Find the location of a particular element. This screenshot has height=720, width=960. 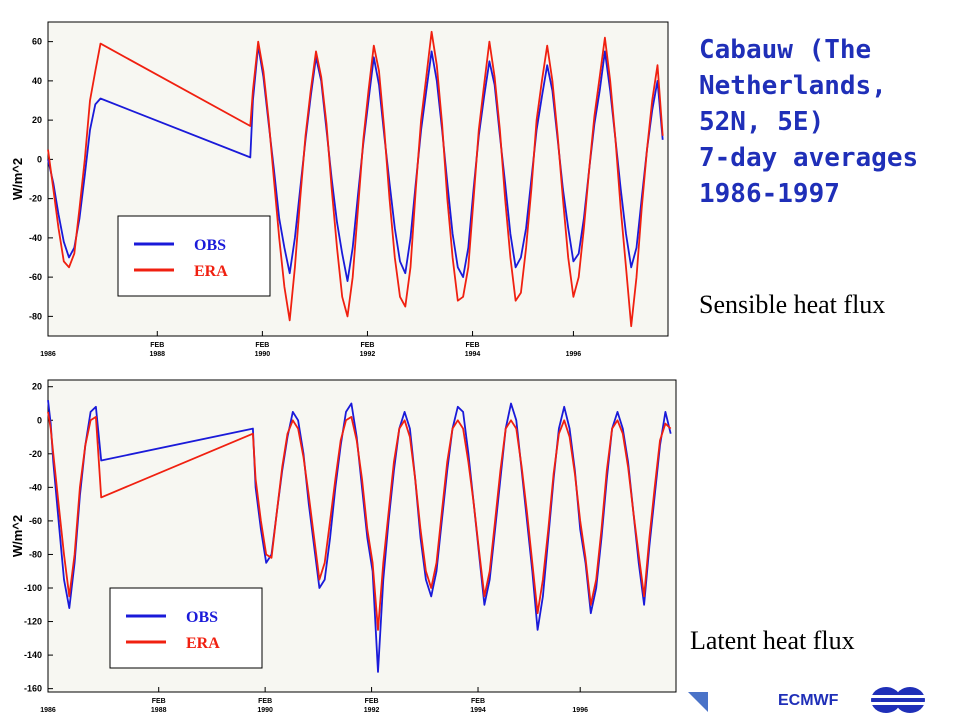

y-tick-label: -140 is located at coordinates (33, 655).